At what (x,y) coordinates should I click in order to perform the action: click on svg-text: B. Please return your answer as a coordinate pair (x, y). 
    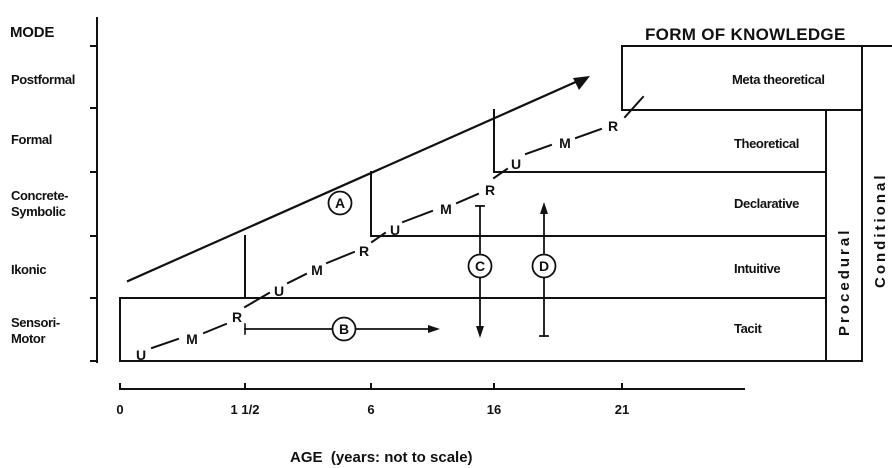
    Looking at the image, I should click on (344, 329).